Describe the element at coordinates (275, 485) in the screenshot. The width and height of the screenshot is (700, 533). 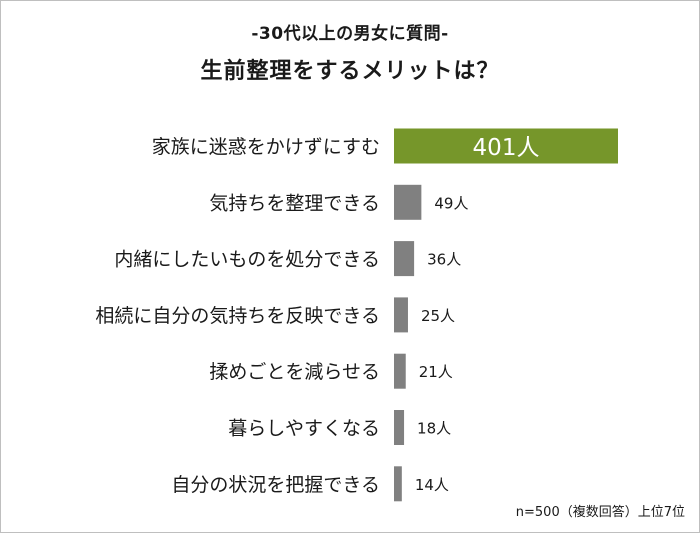
I see `category-label: 自分の状況を把握できる` at that location.